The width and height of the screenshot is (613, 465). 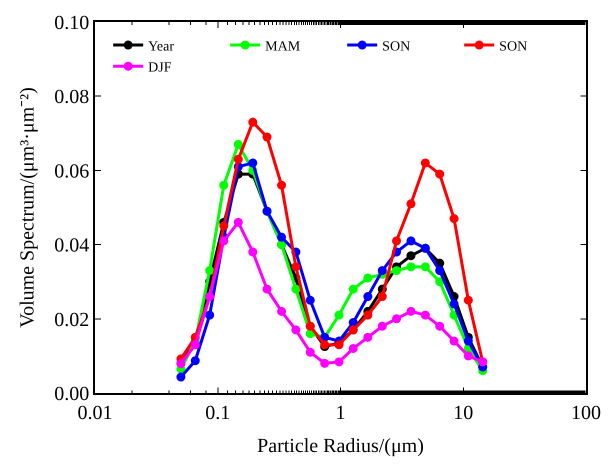 I want to click on y-tick-label: 0.10, so click(x=72, y=23).